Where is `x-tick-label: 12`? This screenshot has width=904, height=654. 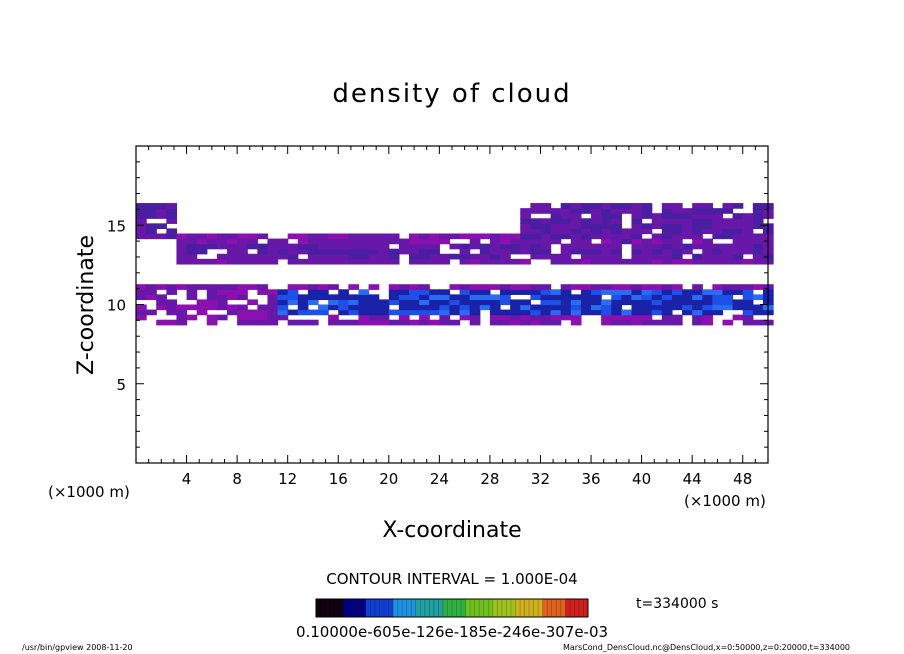 x-tick-label: 12 is located at coordinates (287, 479).